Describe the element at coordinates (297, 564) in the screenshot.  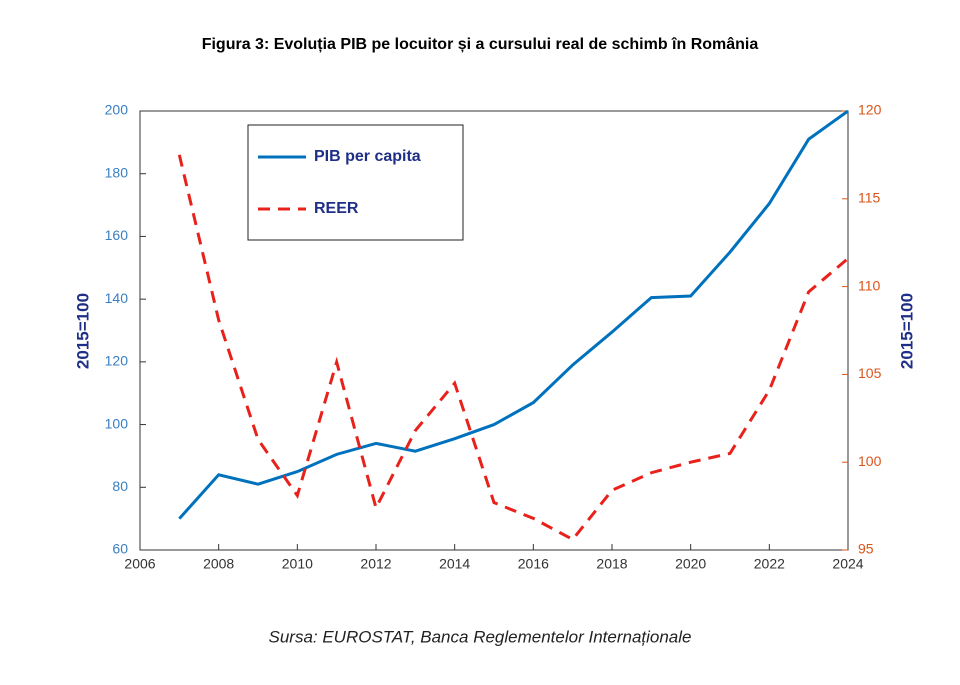
I see `x-tick-label: 2010` at that location.